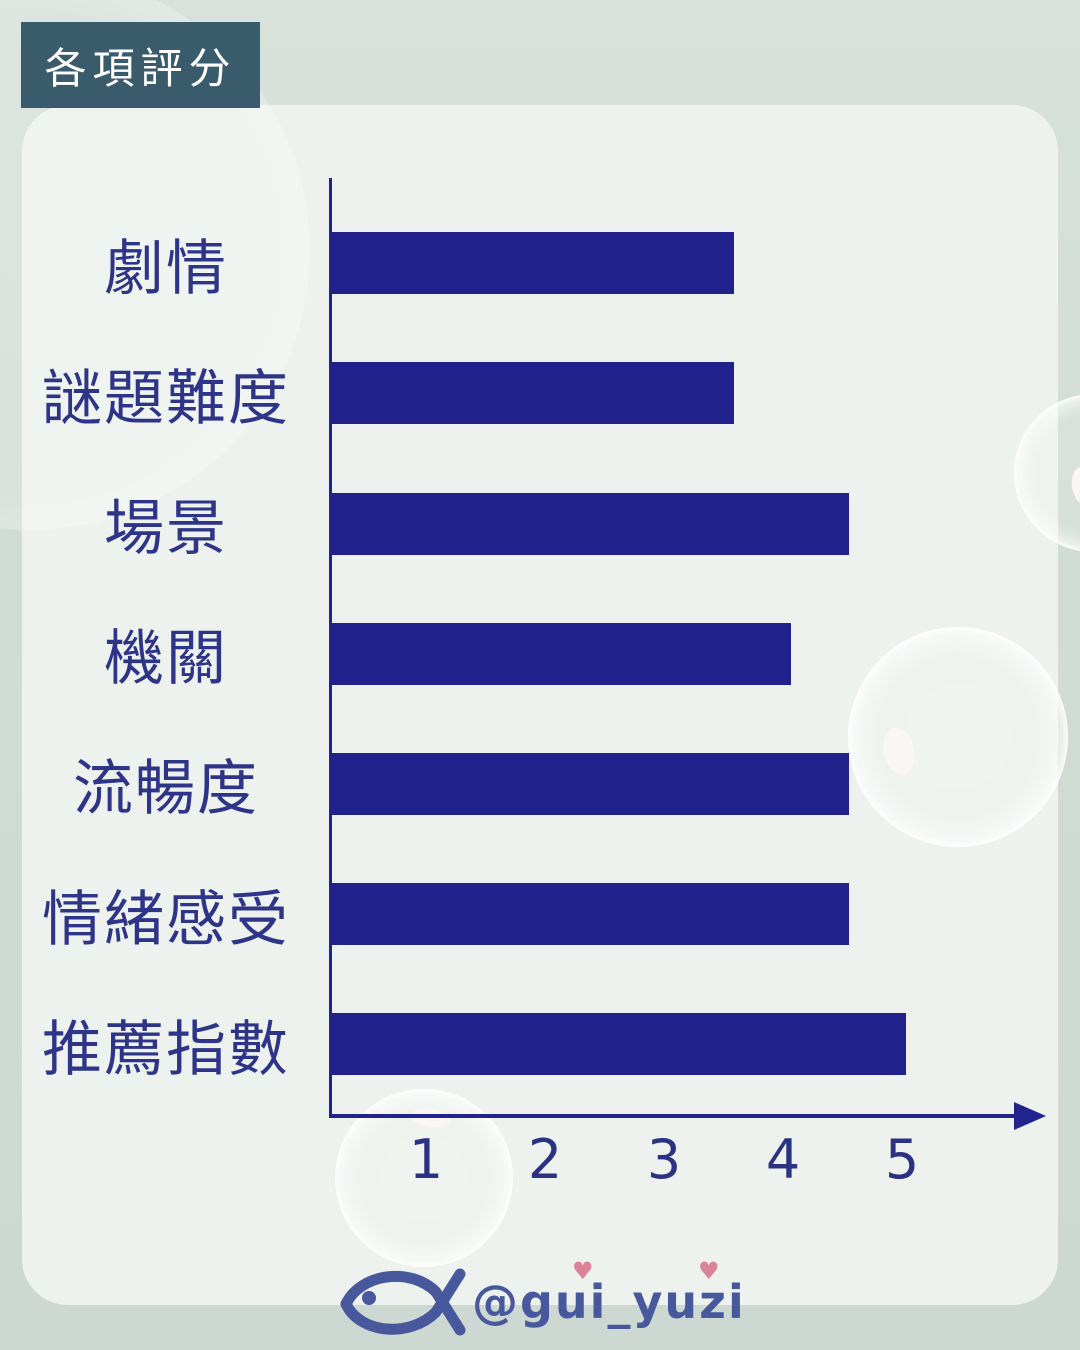 The height and width of the screenshot is (1350, 1080). Describe the element at coordinates (166, 398) in the screenshot. I see `category-label: 謎題難度` at that location.